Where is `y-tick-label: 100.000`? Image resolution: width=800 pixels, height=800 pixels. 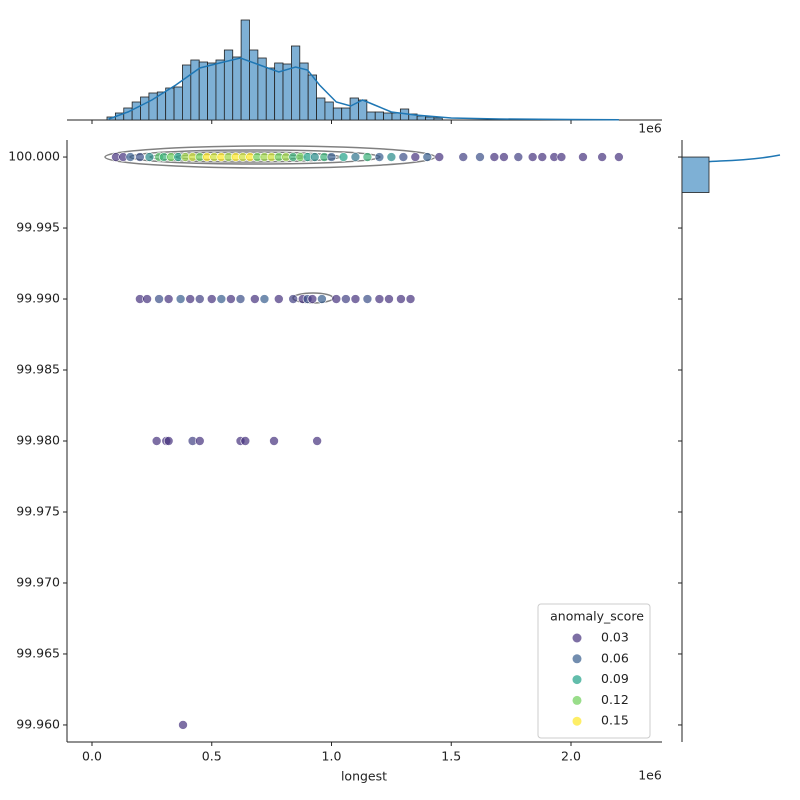 y-tick-label: 100.000 is located at coordinates (34, 156).